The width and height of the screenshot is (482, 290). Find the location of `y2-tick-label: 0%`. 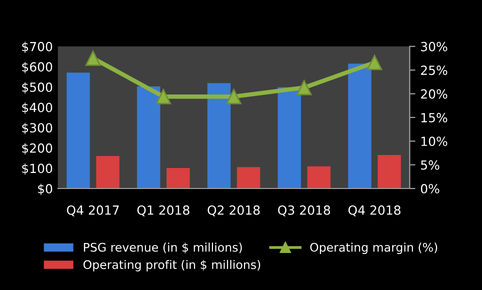

y2-tick-label: 0% is located at coordinates (430, 189).